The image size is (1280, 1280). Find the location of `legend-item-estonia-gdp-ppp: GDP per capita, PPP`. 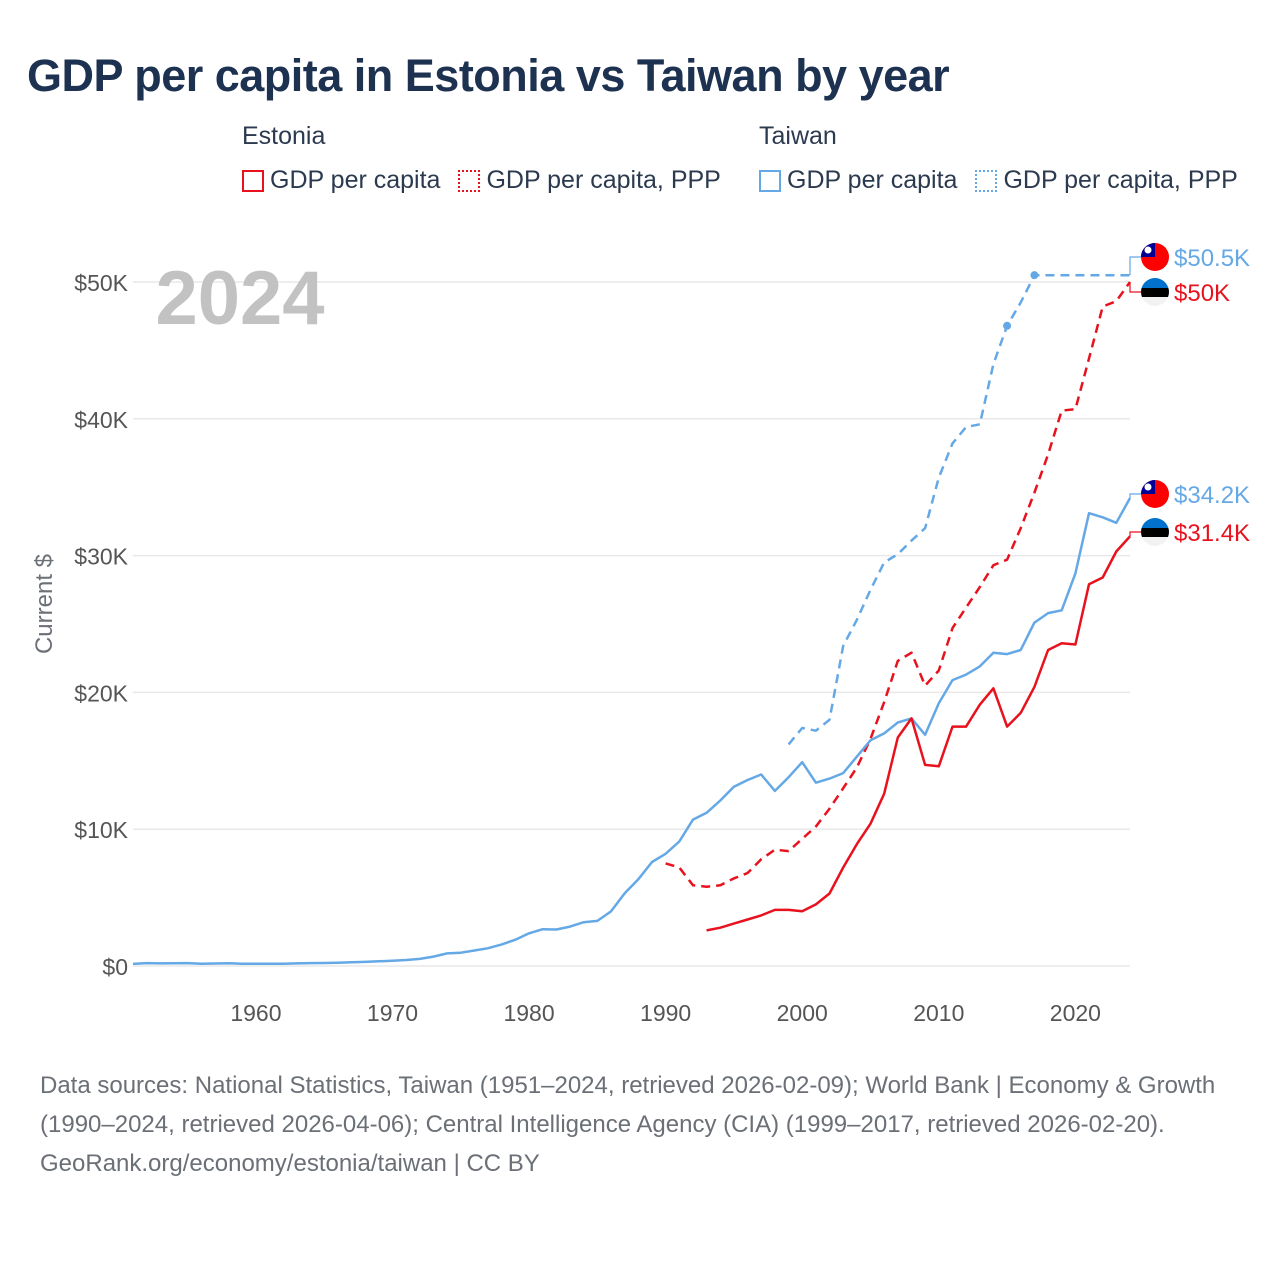

legend-item-estonia-gdp-ppp: GDP per capita, PPP is located at coordinates (589, 180).